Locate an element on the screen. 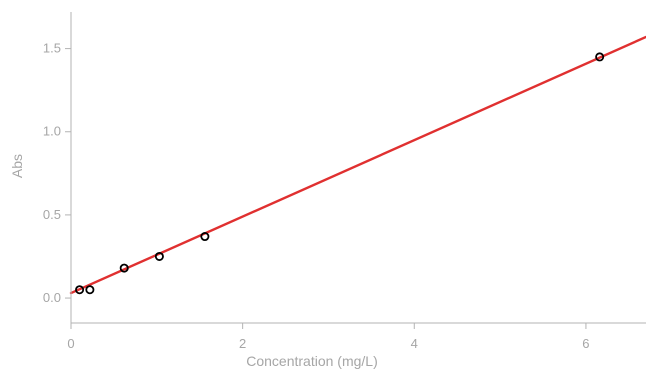 The width and height of the screenshot is (646, 369). x-ticks: 0 2 4 6 is located at coordinates (328, 337).